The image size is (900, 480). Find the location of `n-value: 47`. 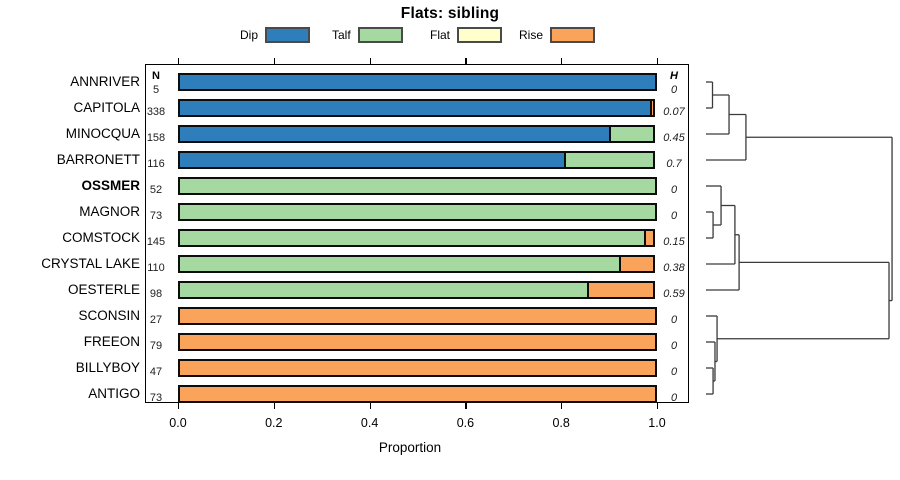

n-value: 47 is located at coordinates (156, 372).